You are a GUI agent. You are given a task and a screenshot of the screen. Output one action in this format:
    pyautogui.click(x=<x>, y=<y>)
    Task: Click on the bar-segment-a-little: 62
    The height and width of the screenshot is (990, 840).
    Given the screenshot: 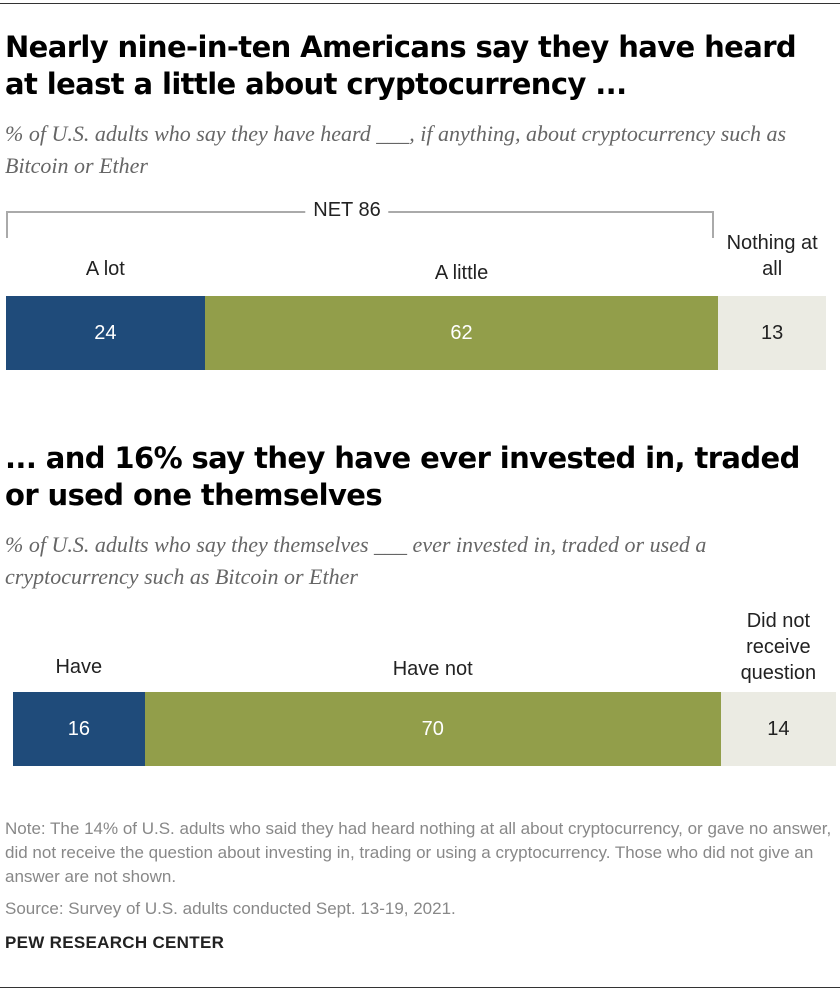 What is the action you would take?
    pyautogui.click(x=461, y=333)
    